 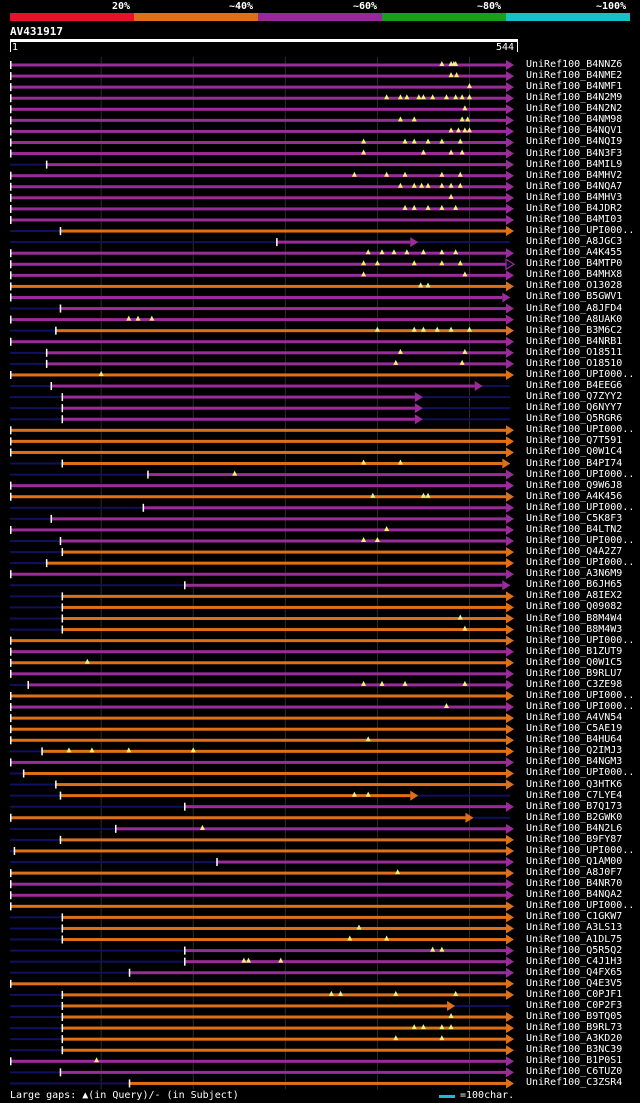 I want to click on hit-label: UniRef100_A4K456, so click(x=574, y=496).